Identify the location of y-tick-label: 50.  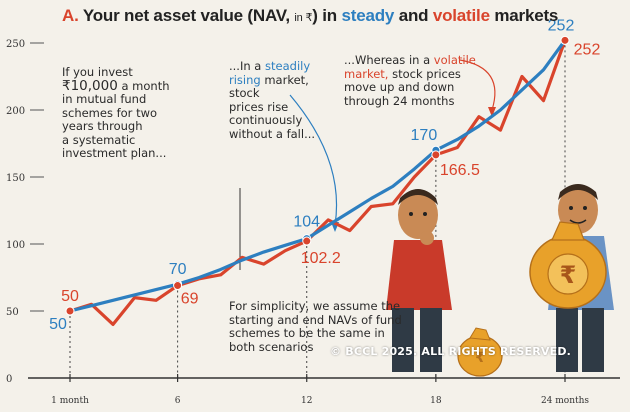
(12, 312).